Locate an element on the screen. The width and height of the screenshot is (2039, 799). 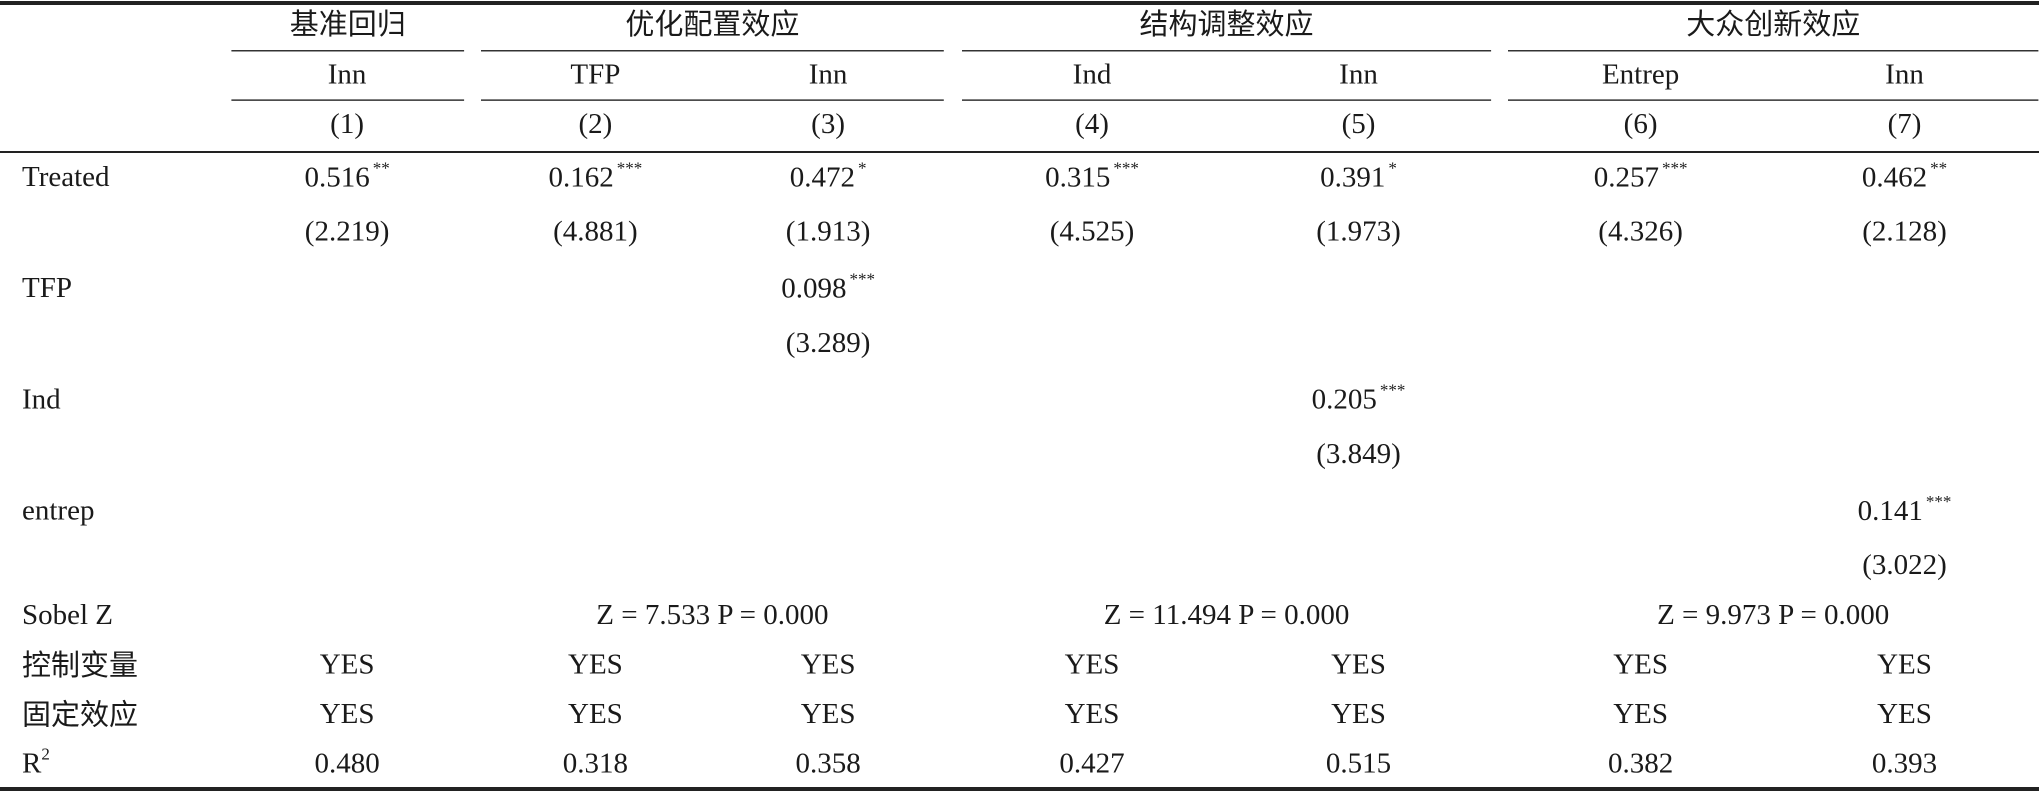
coefficient-value: 0.315 is located at coordinates (1077, 177).